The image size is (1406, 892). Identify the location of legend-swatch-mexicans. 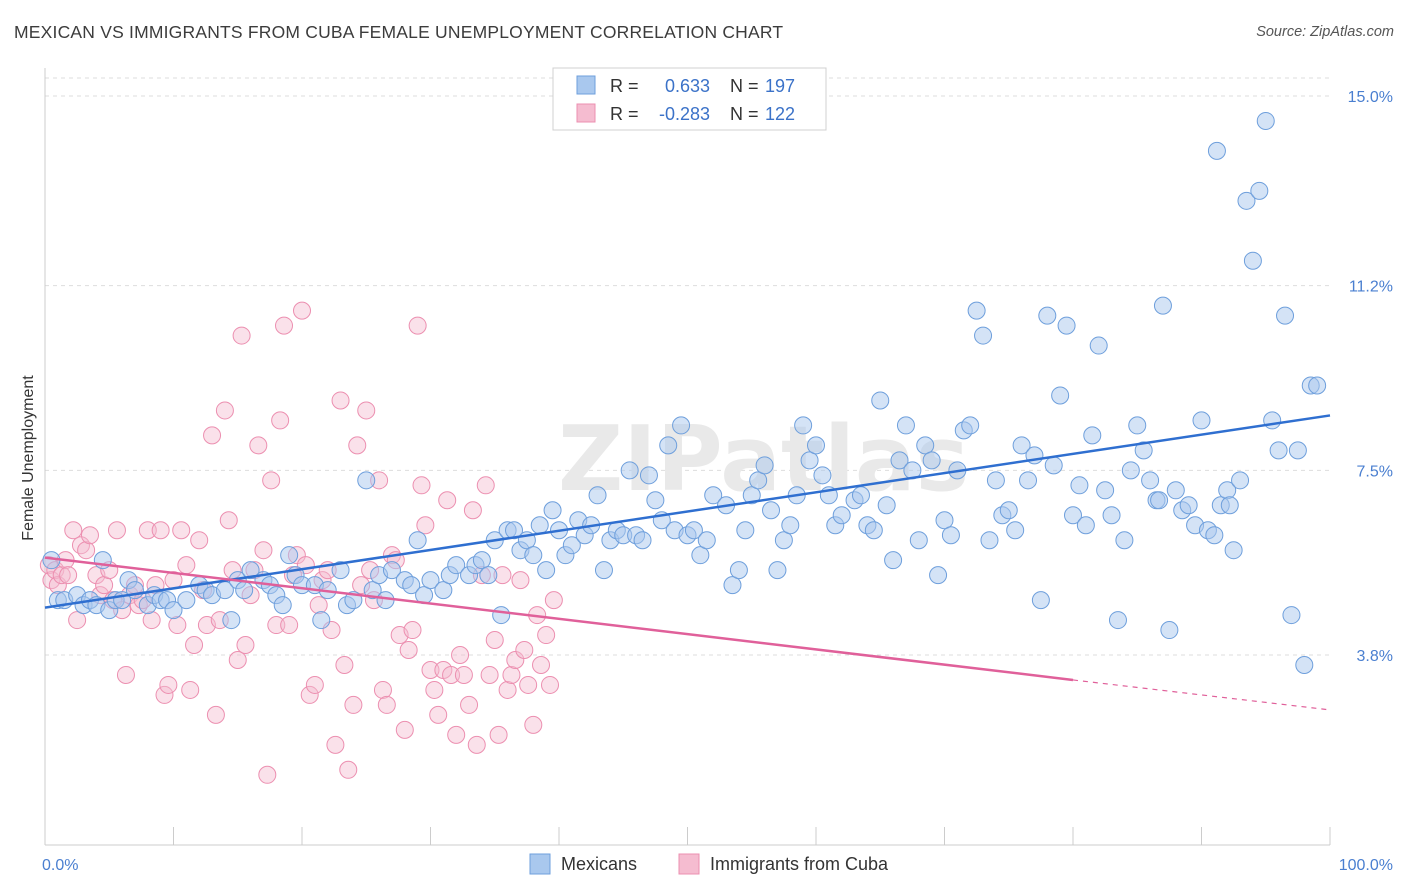
(586, 85).